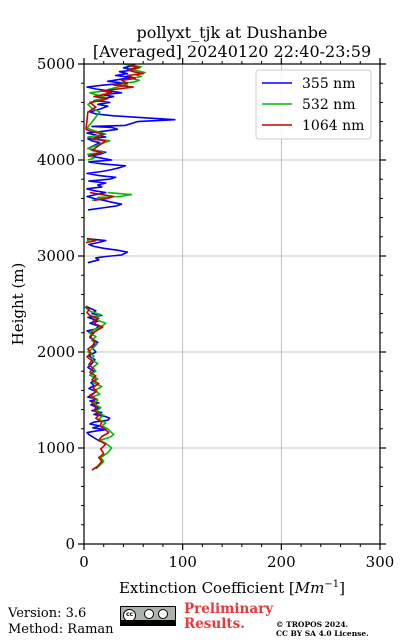 This screenshot has width=400, height=640. I want to click on x-axis-label-text: Extinction Coefficient [, so click(207, 588).